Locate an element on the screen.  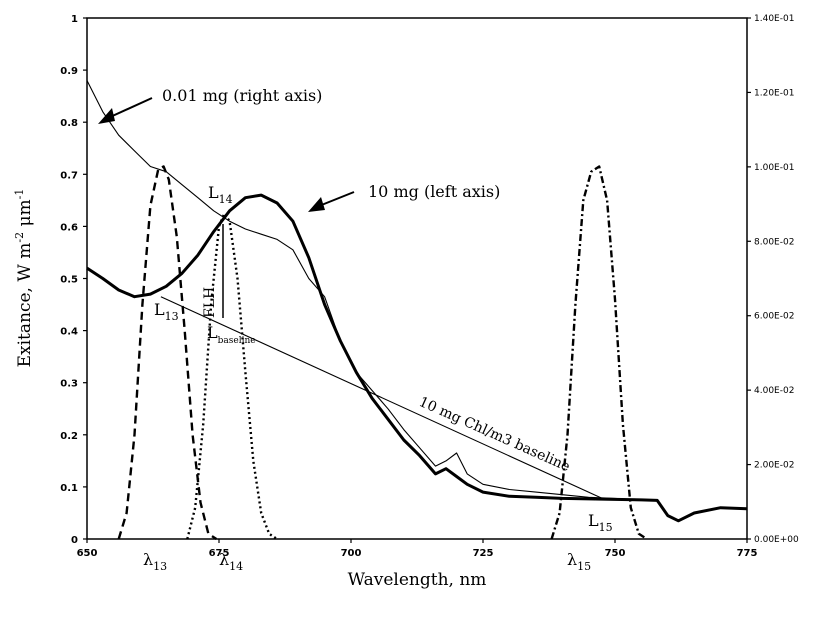
label-l15: L15 is located at coordinates (600, 522).